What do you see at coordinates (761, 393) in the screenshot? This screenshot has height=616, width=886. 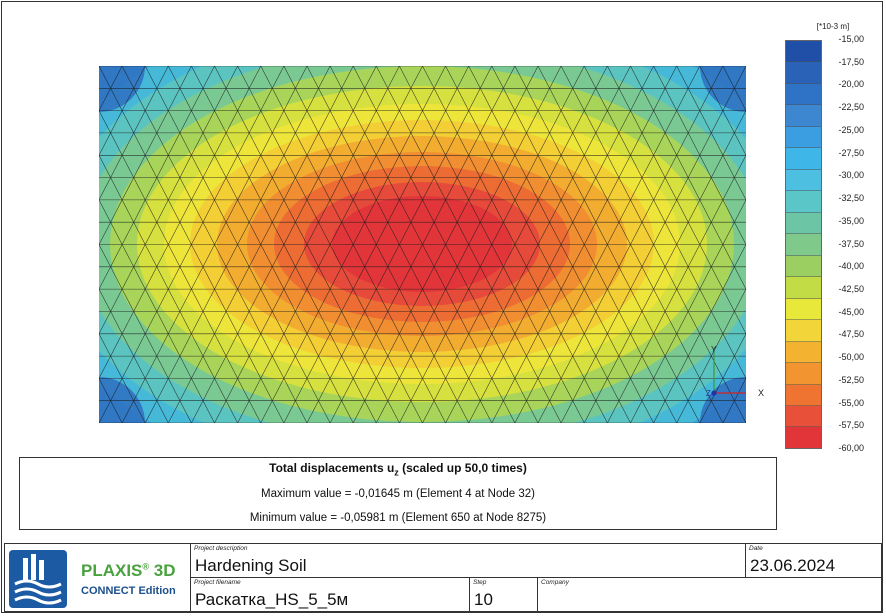 I see `axis-x-label: X` at bounding box center [761, 393].